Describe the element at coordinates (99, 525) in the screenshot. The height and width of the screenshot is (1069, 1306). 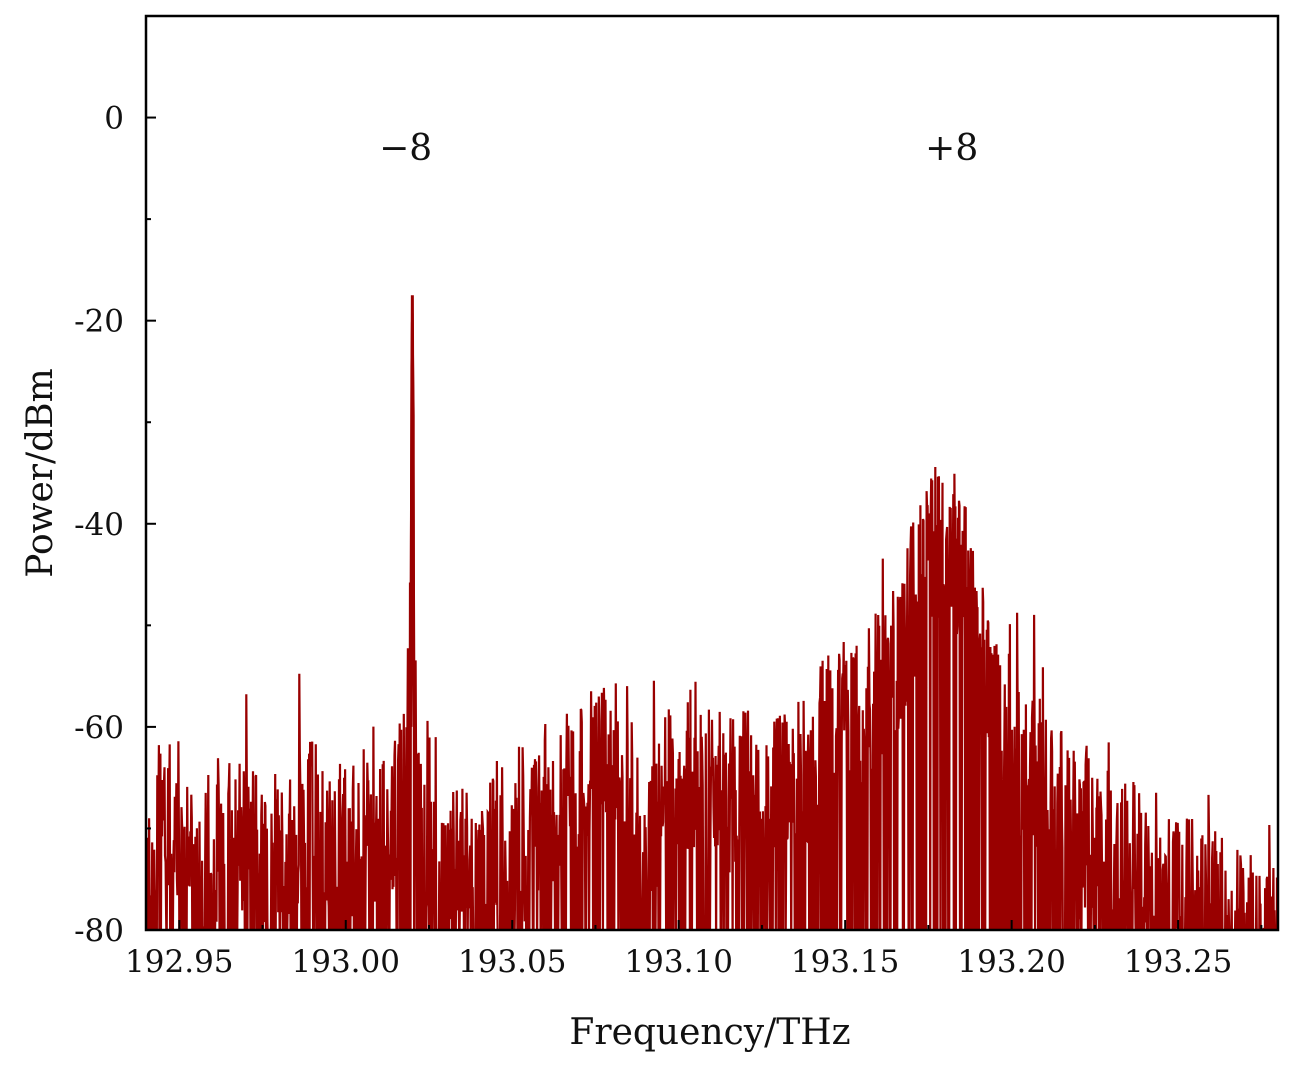
I see `y-tick-label: -40` at that location.